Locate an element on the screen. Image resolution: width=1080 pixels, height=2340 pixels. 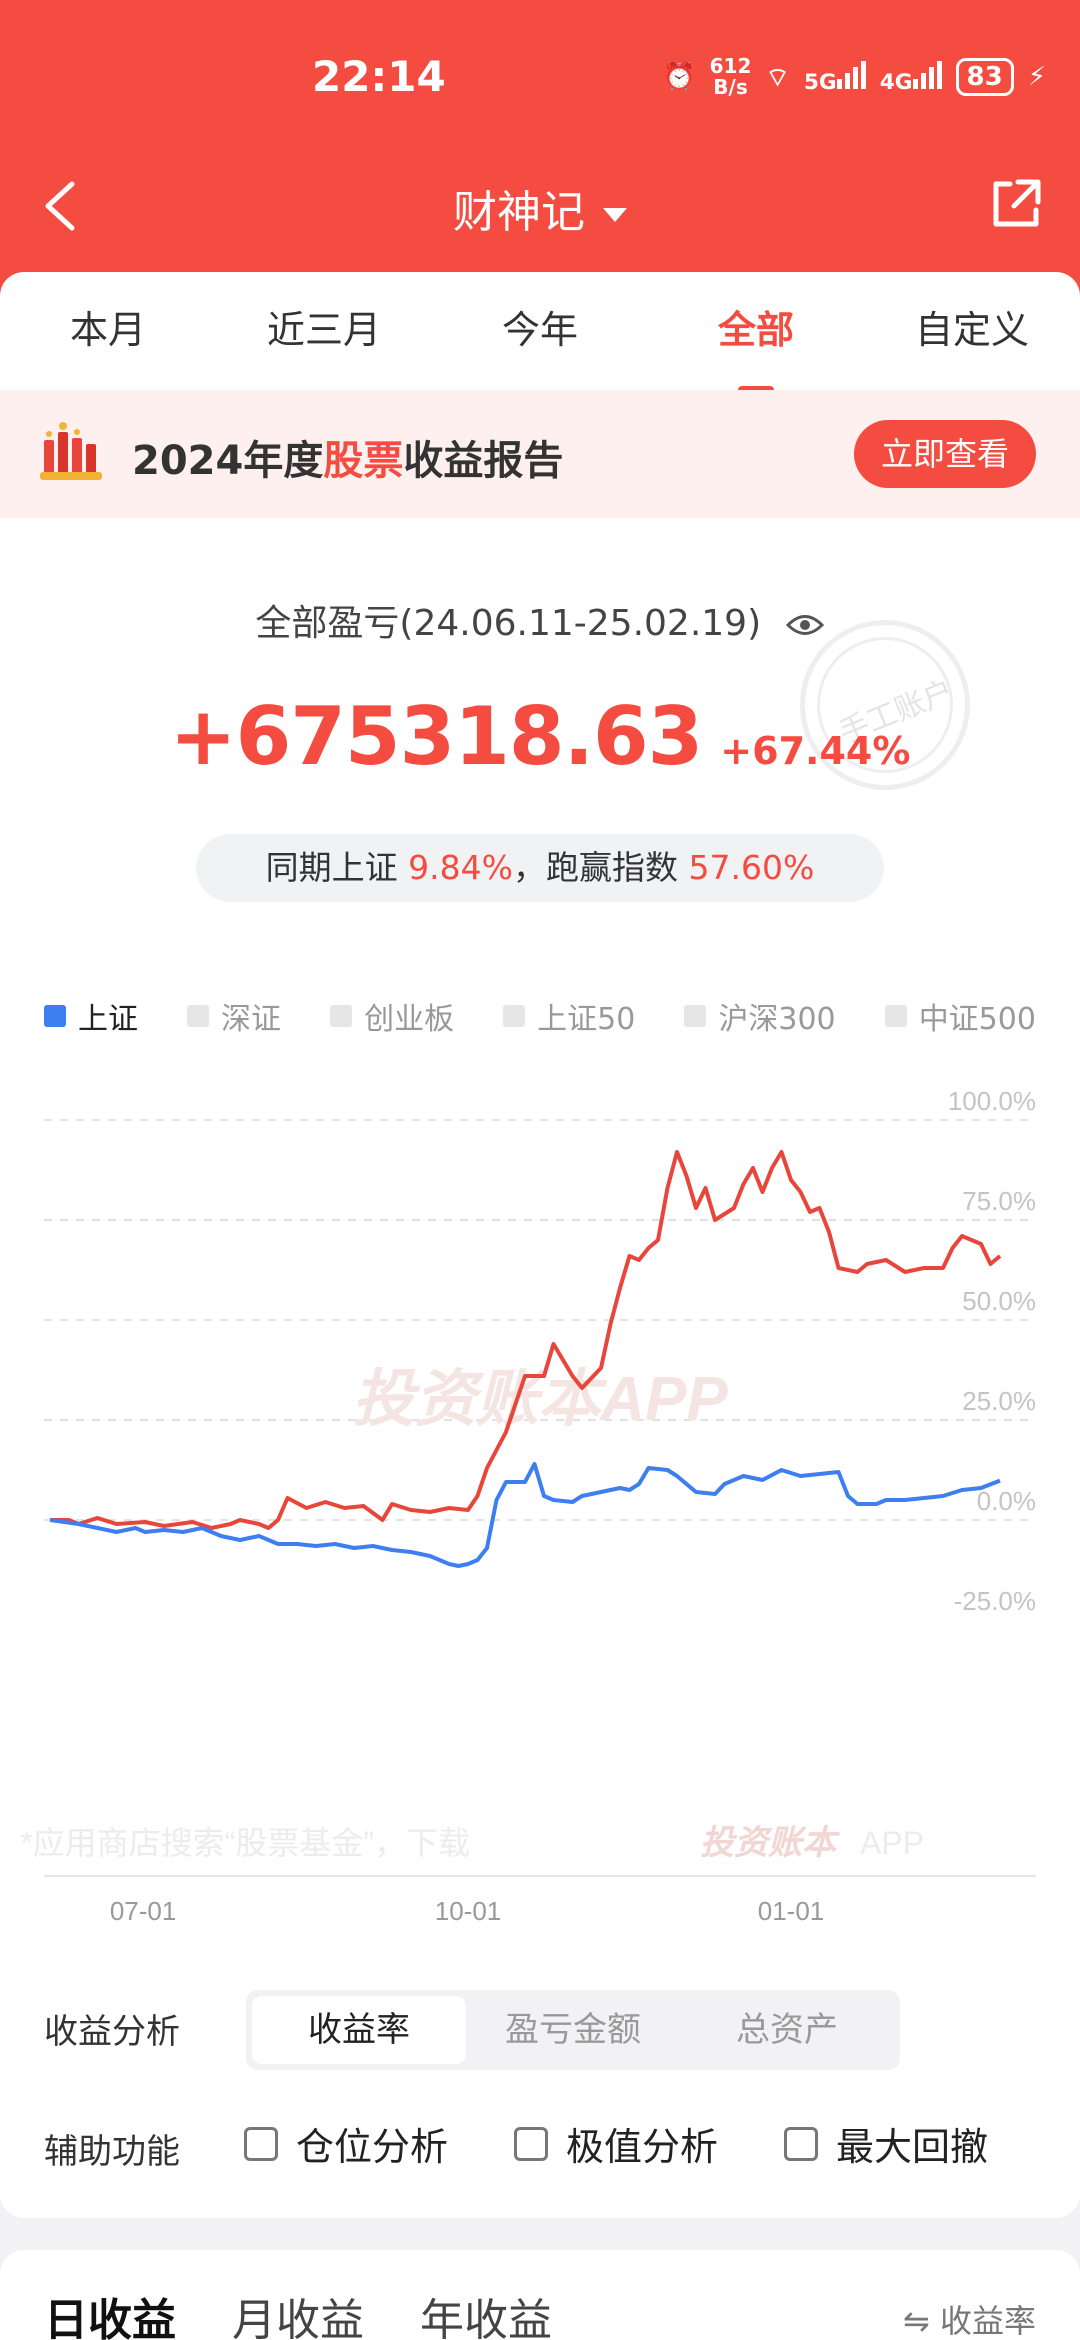
tab-this-month: 本月 is located at coordinates (107, 330).